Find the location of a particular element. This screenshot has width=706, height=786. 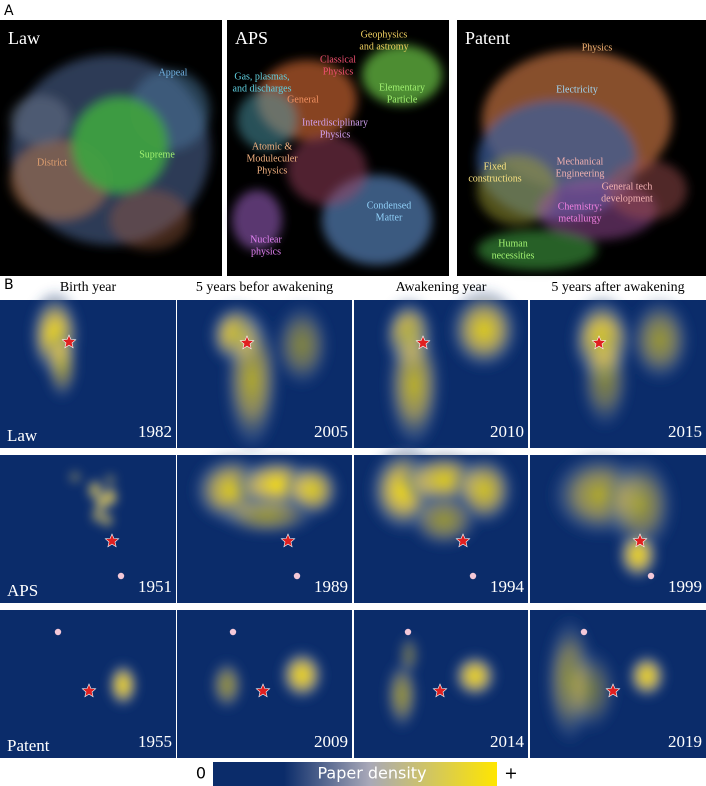

year-label: 2014 is located at coordinates (507, 741).